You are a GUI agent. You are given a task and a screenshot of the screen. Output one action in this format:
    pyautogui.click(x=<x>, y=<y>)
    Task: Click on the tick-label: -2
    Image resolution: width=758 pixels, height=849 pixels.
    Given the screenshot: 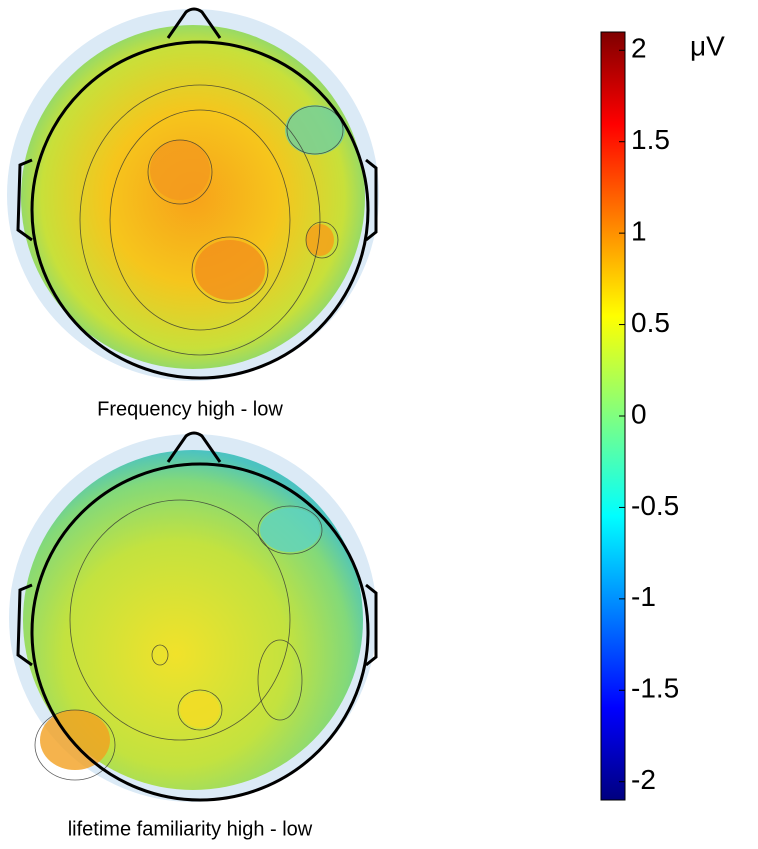 What is the action you would take?
    pyautogui.click(x=643, y=779)
    